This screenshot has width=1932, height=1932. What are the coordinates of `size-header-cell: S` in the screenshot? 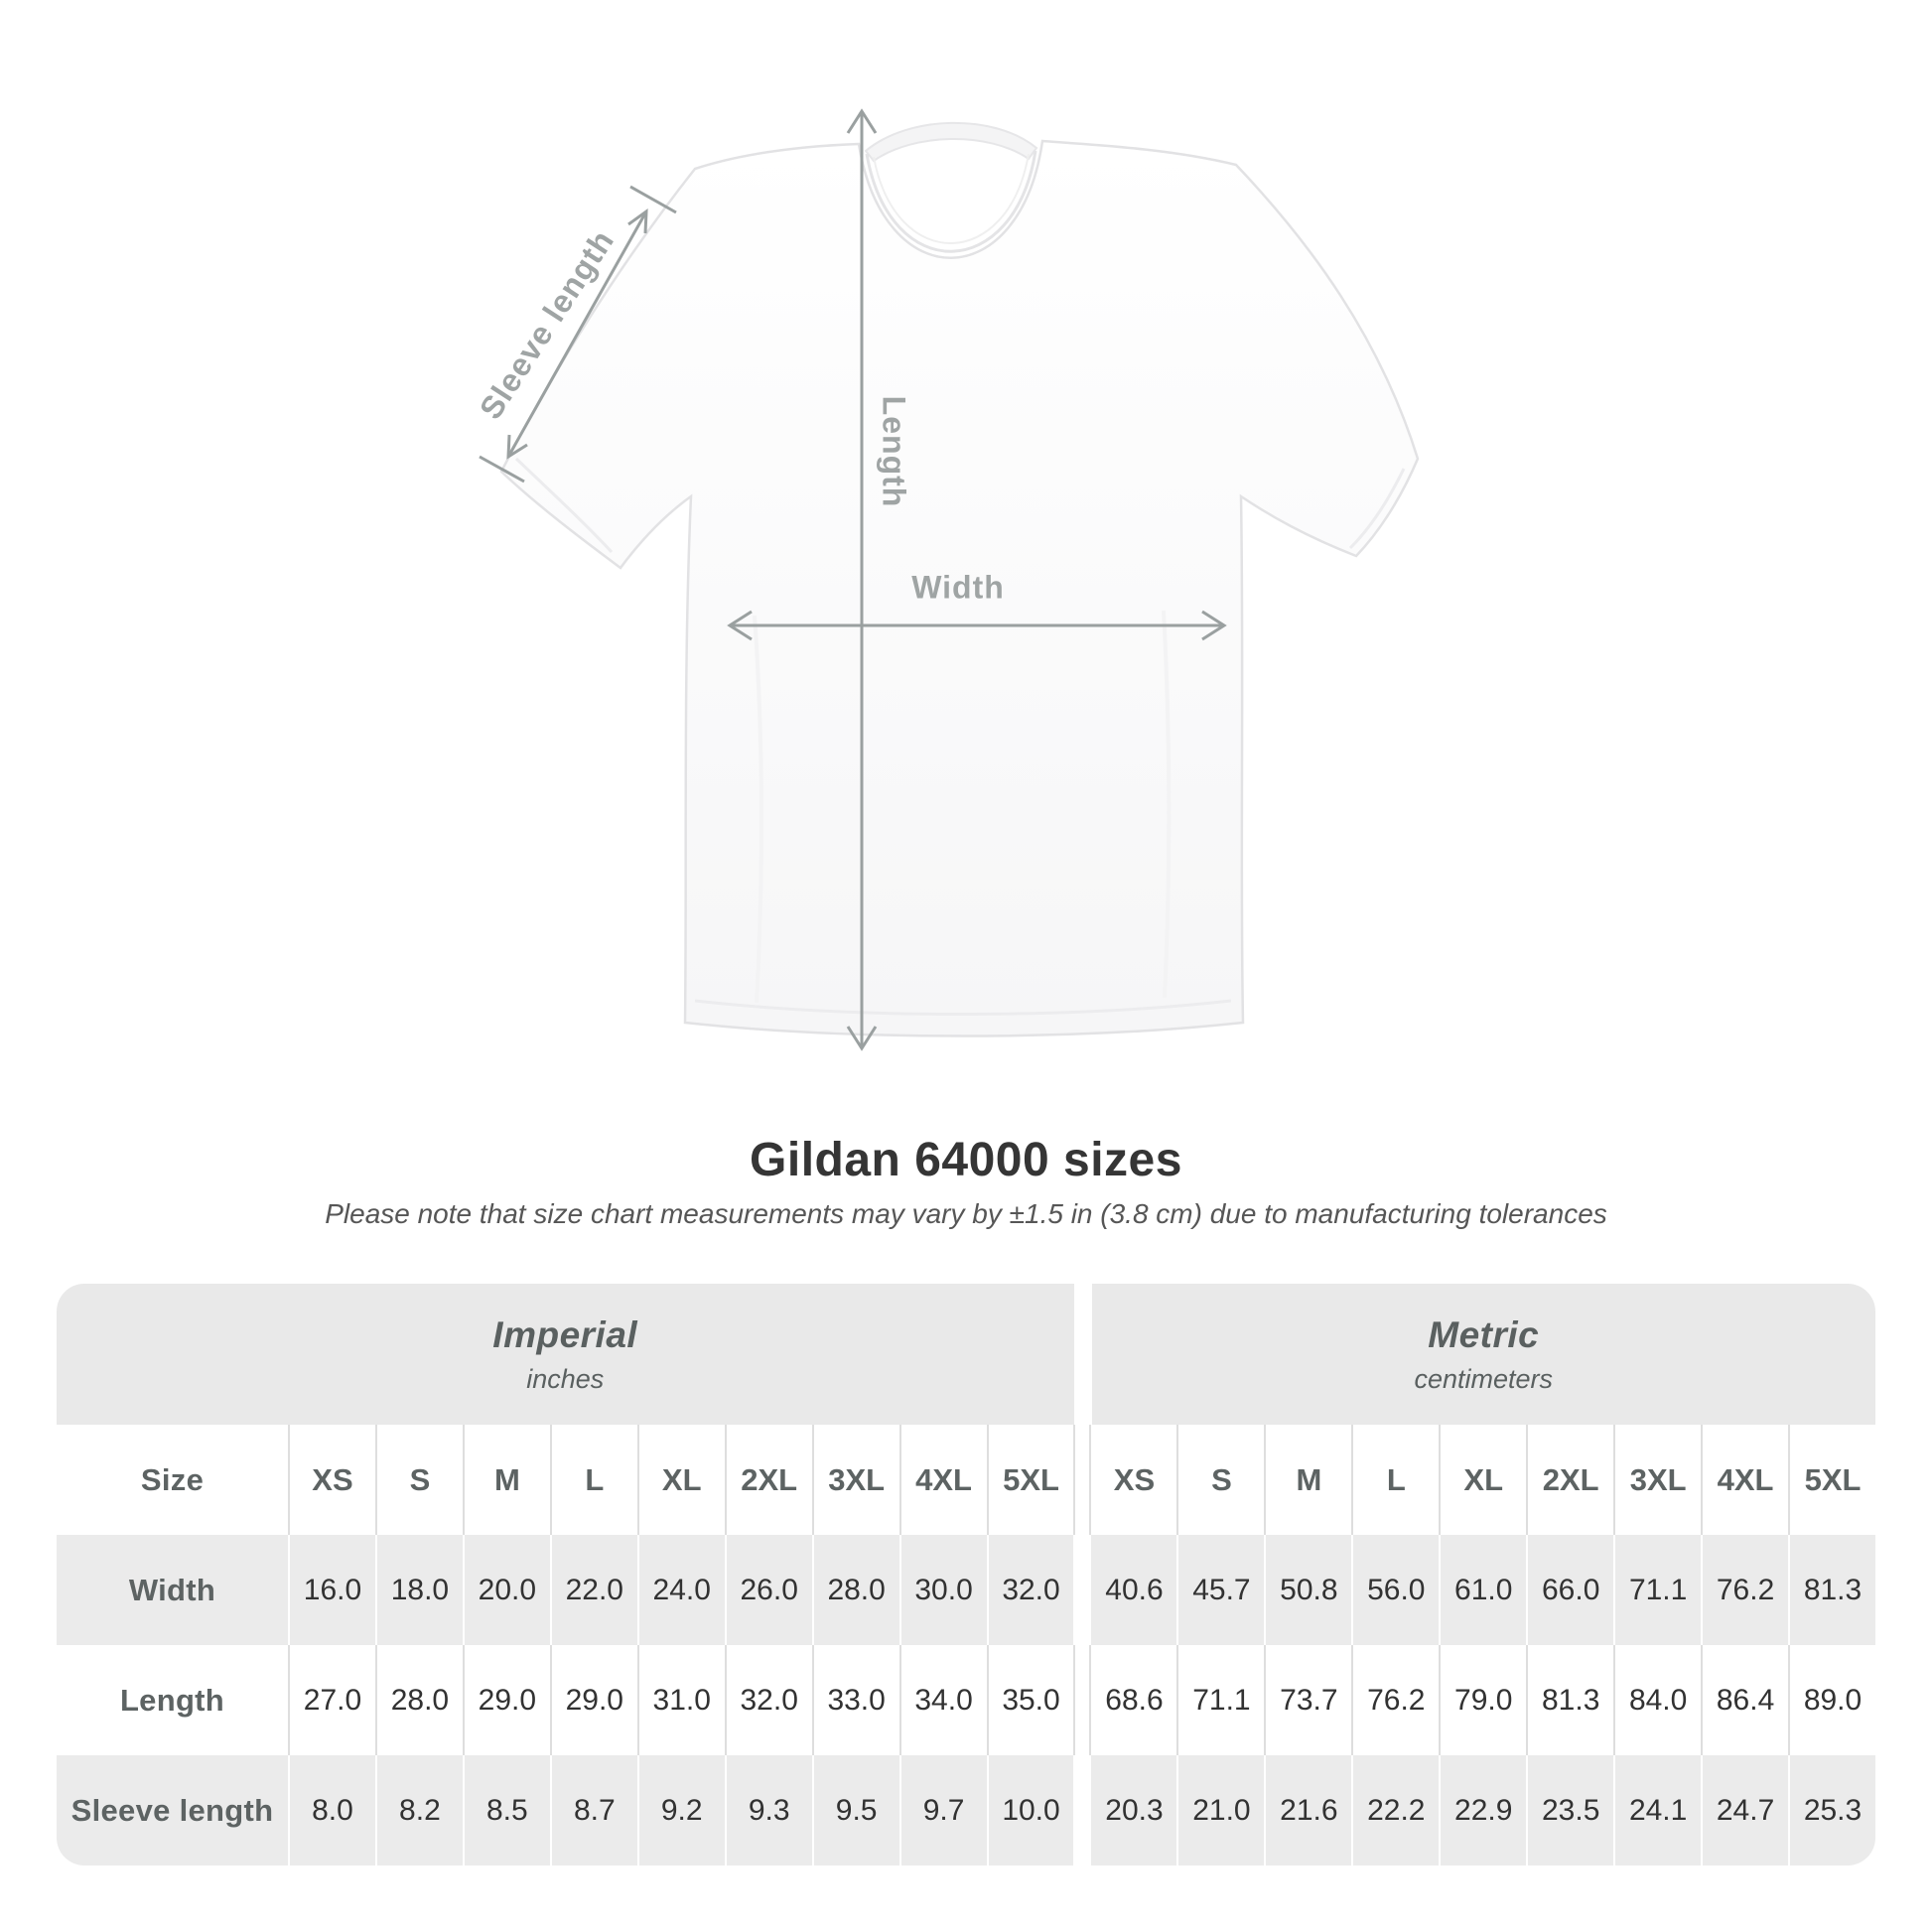 It's located at (420, 1480).